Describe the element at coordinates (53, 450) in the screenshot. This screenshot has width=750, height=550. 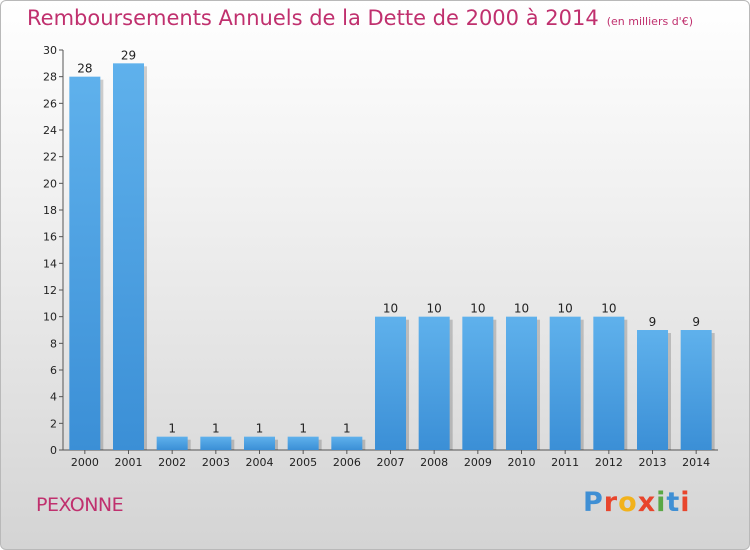
I see `y-tick-label: 0` at that location.